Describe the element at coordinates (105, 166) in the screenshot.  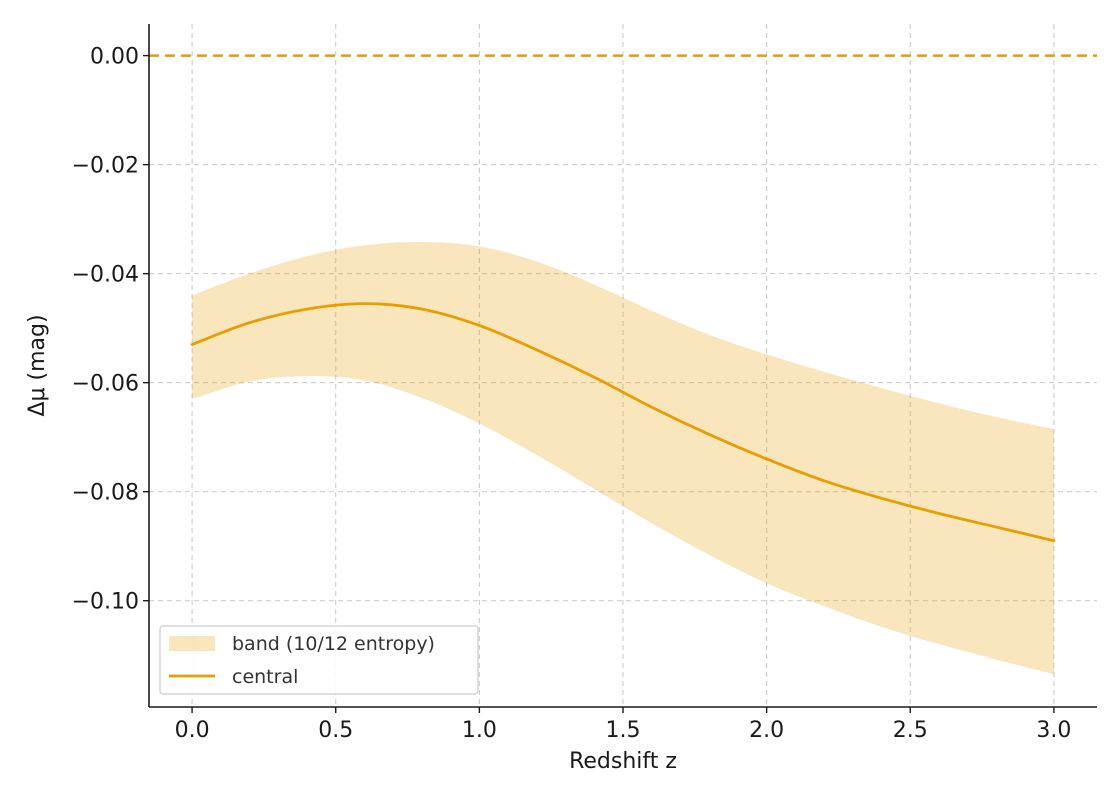
I see `y-tick-label: −0.02` at that location.